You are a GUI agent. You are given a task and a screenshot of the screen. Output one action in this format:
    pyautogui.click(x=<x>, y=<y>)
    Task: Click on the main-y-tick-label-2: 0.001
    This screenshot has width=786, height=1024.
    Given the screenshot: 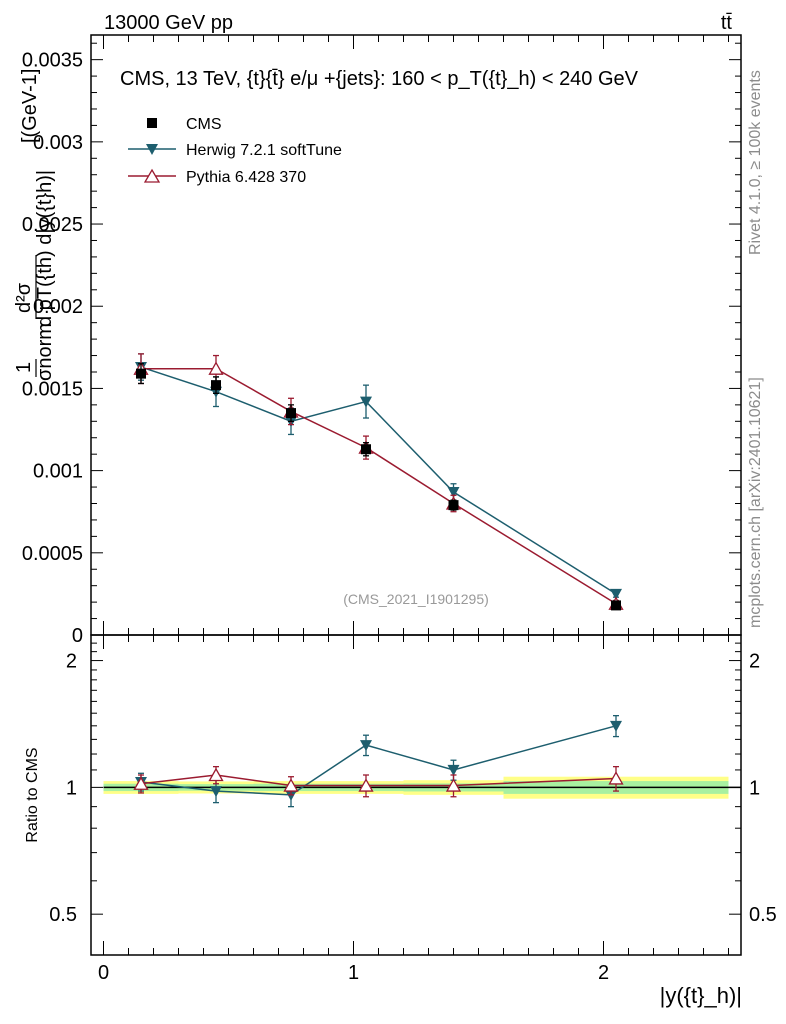 What is the action you would take?
    pyautogui.click(x=58, y=472)
    